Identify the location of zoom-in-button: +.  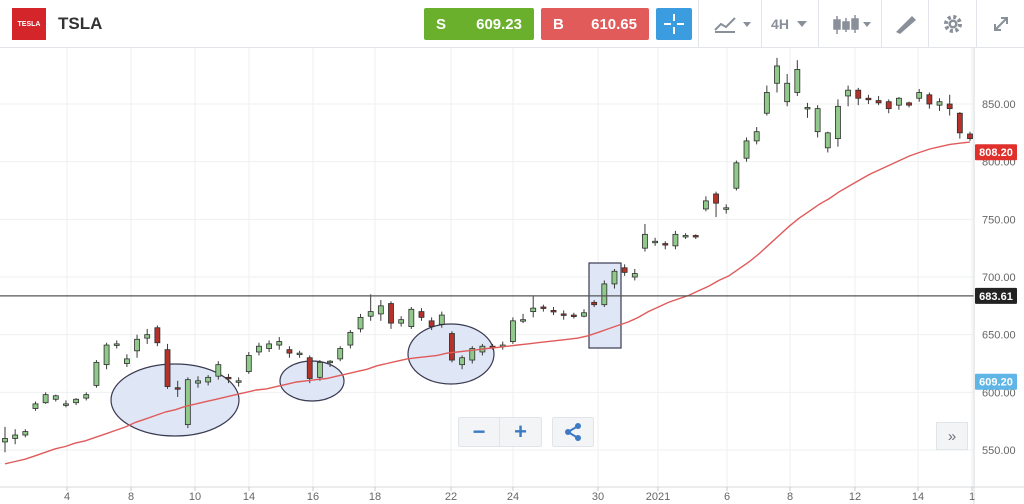
(521, 432).